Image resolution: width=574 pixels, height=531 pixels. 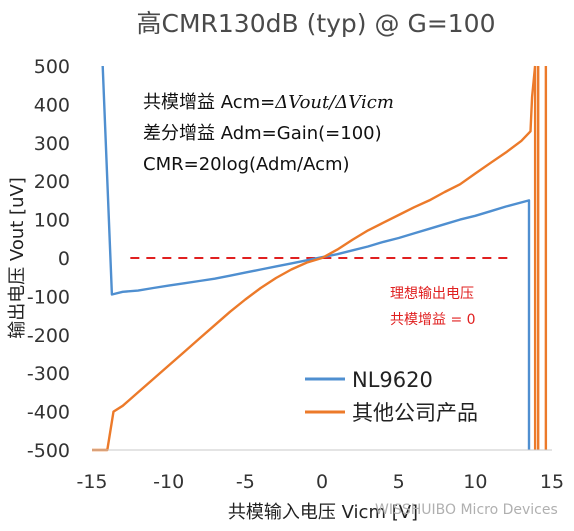 I want to click on y-tick-label: -100, so click(x=48, y=297).